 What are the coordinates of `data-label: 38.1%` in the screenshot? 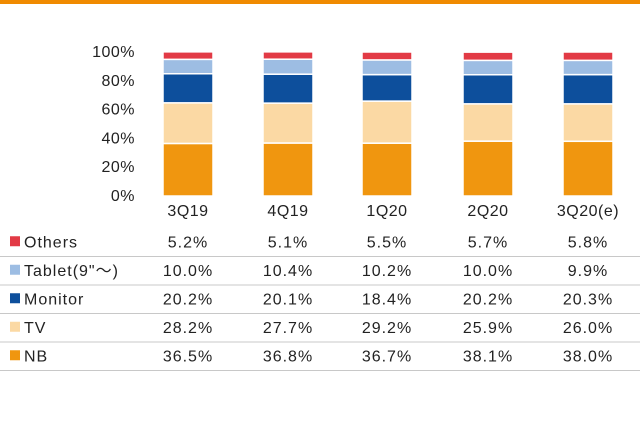 It's located at (488, 356).